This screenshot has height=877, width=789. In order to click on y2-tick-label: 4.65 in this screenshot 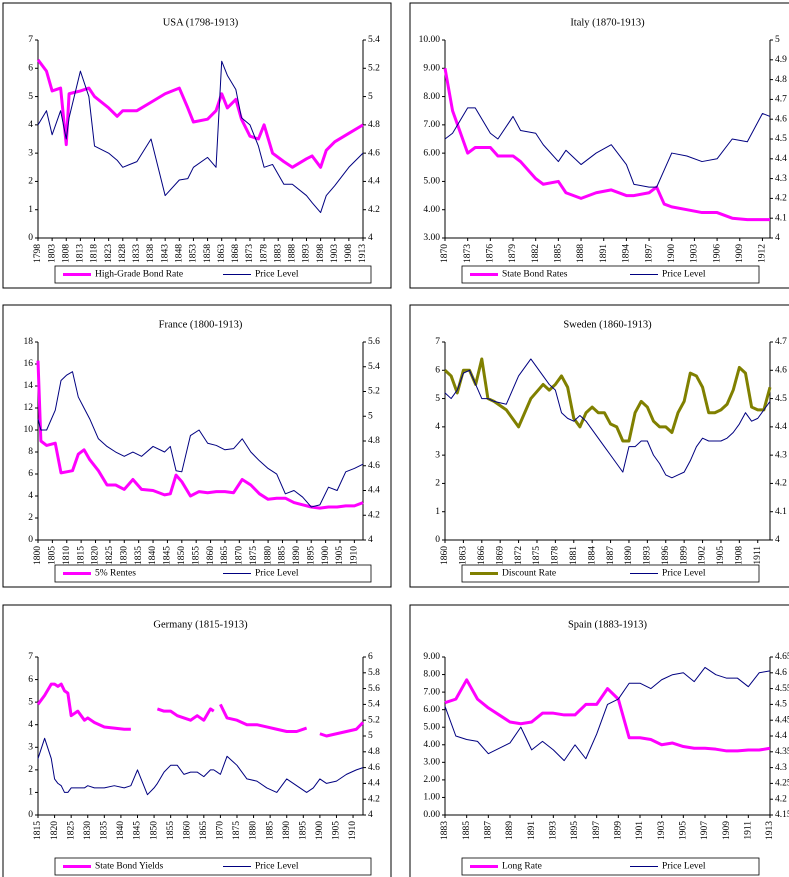, I will do `click(782, 657)`.